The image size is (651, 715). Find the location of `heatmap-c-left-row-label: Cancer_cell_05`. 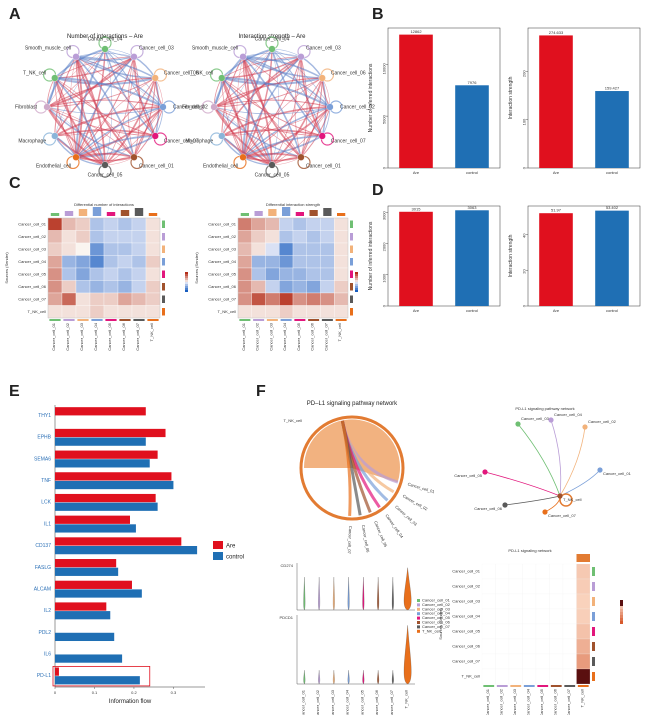

heatmap-c-left-row-label: Cancer_cell_05 is located at coordinates (32, 273).